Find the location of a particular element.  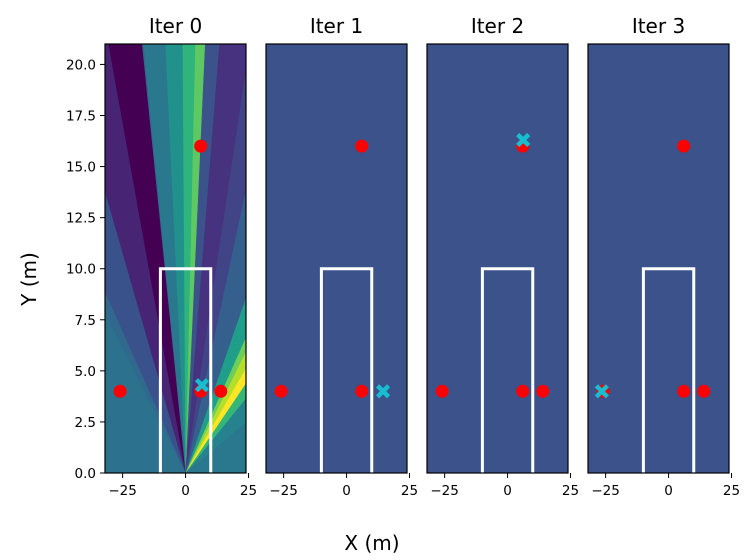

y-tick-label: 2.5 is located at coordinates (85, 423).